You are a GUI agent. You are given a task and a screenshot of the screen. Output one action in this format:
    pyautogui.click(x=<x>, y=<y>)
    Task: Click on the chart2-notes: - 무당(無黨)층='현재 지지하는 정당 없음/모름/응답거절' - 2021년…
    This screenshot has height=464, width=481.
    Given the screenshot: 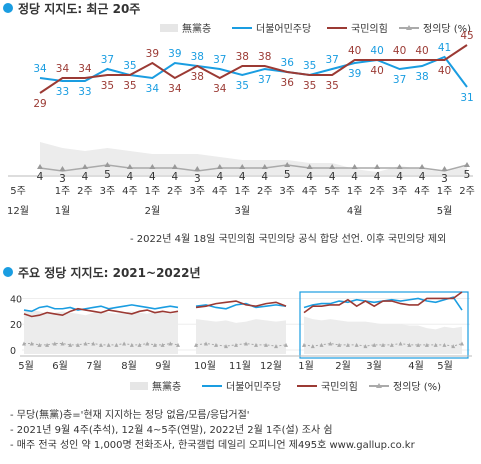 What is the action you would take?
    pyautogui.click(x=213, y=429)
    